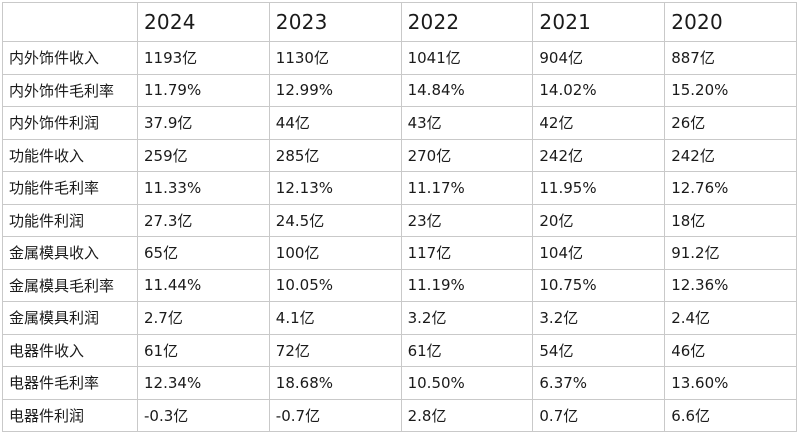 The width and height of the screenshot is (800, 437). Describe the element at coordinates (70, 155) in the screenshot. I see `row-label: 功能件收入` at that location.